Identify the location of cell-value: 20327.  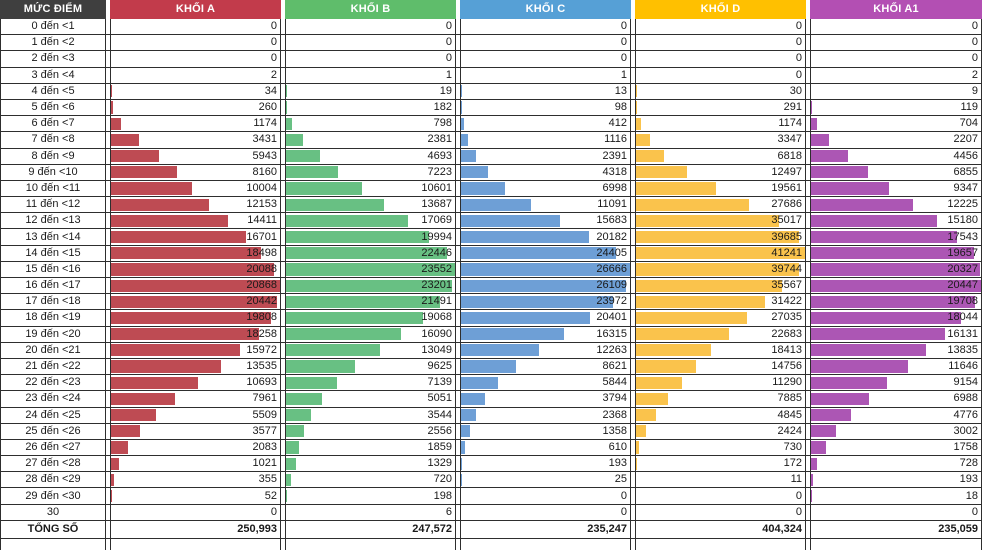
(962, 268).